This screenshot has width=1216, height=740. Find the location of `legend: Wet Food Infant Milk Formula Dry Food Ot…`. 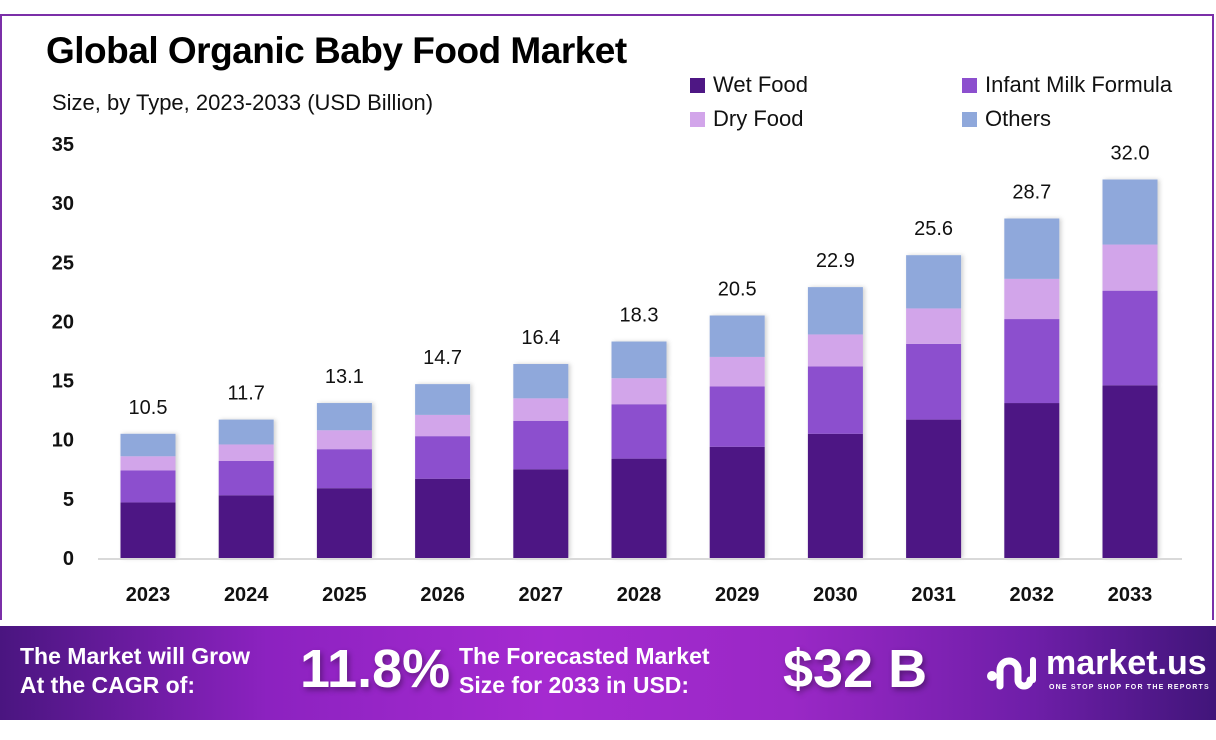

legend: Wet Food Infant Milk Formula Dry Food Ot… is located at coordinates (950, 104).